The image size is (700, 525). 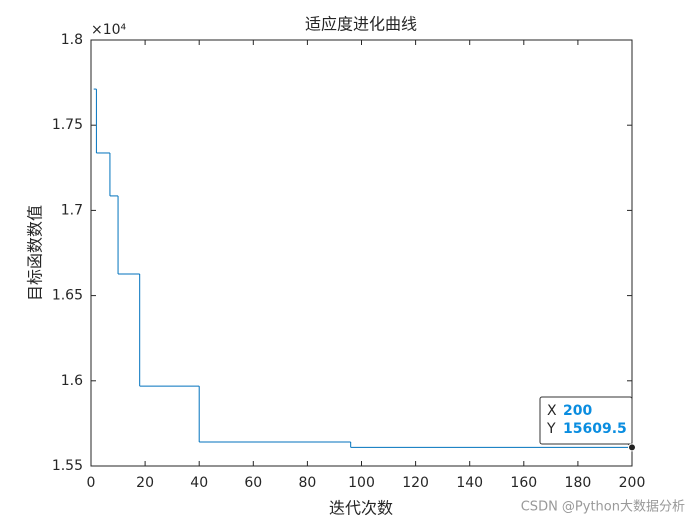 What do you see at coordinates (35, 253) in the screenshot?
I see `y-axis-label: 目标函数数值` at bounding box center [35, 253].